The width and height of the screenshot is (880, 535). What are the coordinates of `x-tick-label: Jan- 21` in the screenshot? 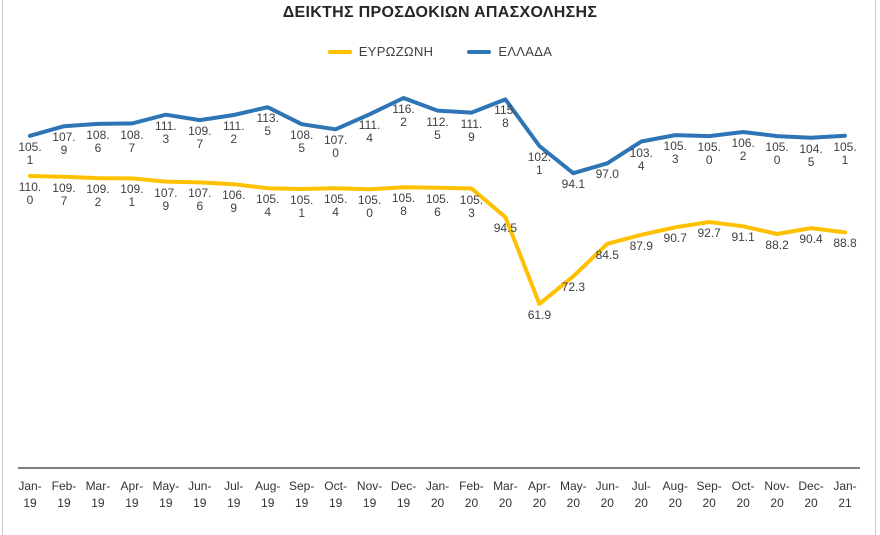 It's located at (845, 494).